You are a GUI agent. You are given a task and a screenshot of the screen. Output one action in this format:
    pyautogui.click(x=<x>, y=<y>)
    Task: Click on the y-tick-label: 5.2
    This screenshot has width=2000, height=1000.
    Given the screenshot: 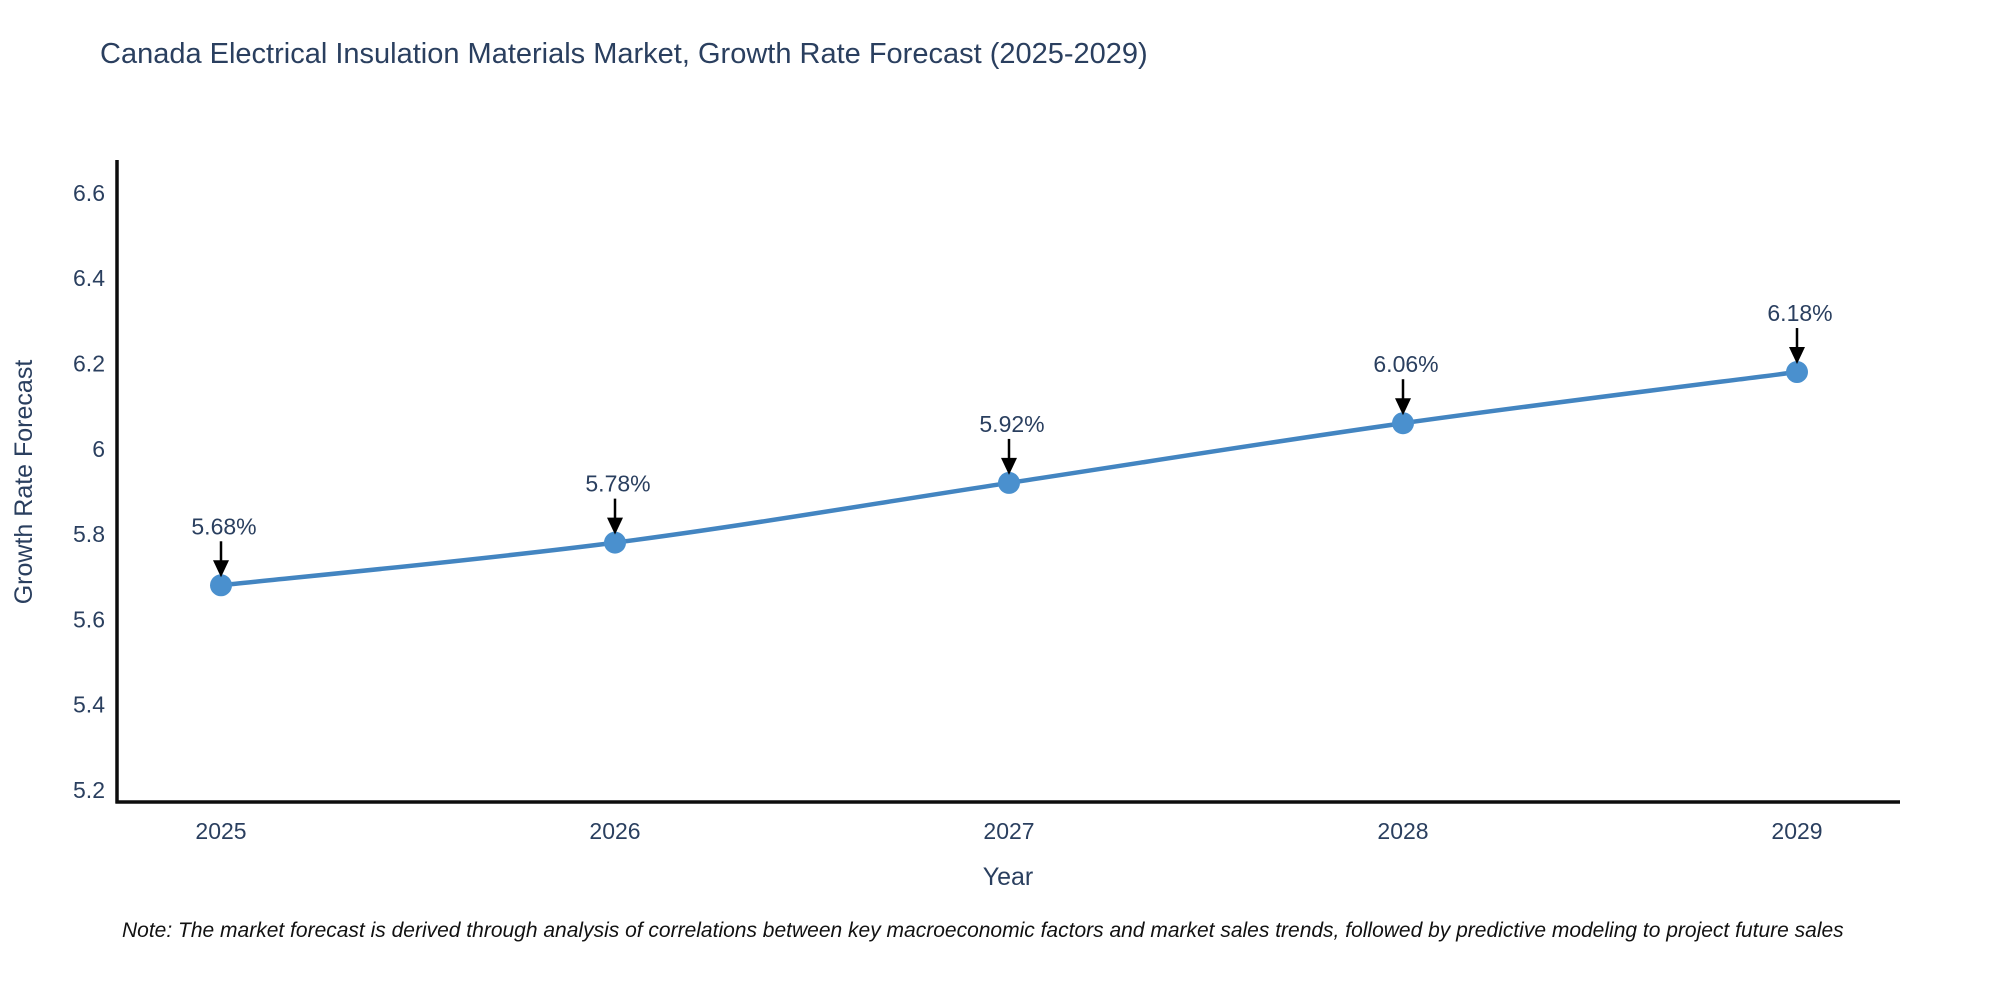 What is the action you would take?
    pyautogui.click(x=89, y=790)
    